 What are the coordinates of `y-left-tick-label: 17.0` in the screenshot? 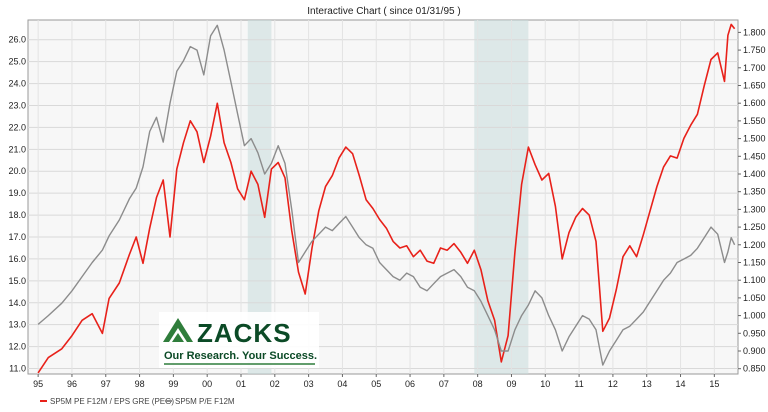 It's located at (17, 237).